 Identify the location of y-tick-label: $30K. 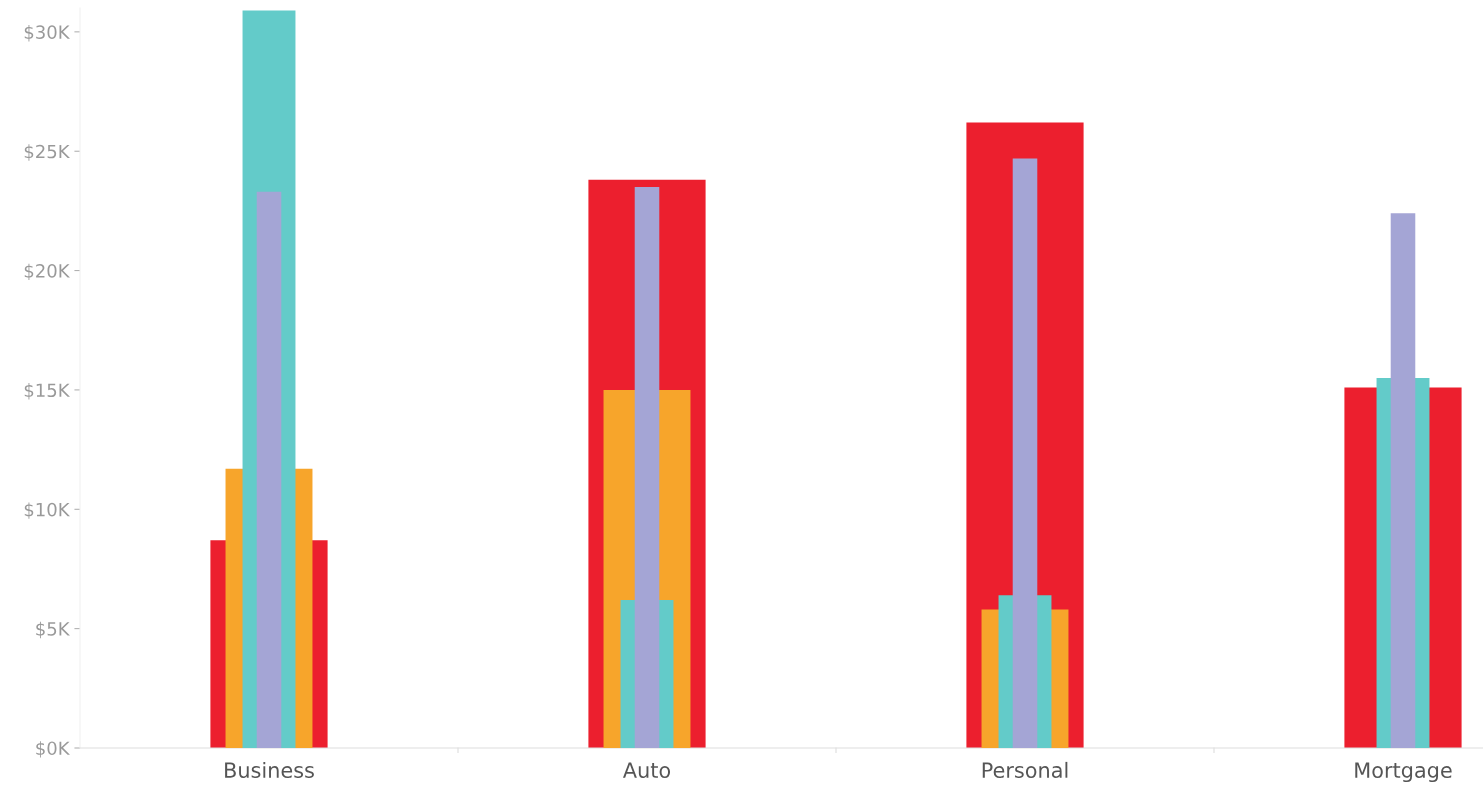
(47, 33).